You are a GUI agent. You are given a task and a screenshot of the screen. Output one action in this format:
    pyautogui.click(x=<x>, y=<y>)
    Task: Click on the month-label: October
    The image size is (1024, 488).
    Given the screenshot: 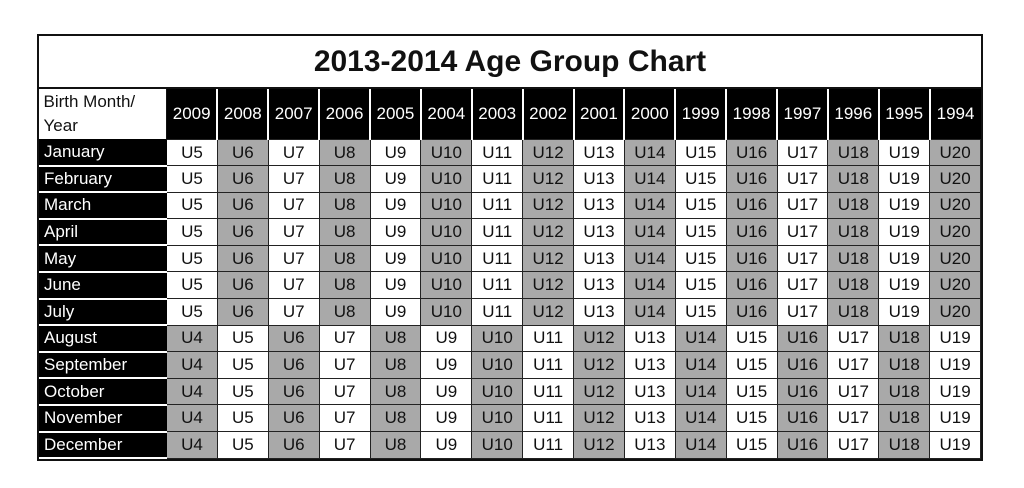 What is the action you would take?
    pyautogui.click(x=103, y=391)
    